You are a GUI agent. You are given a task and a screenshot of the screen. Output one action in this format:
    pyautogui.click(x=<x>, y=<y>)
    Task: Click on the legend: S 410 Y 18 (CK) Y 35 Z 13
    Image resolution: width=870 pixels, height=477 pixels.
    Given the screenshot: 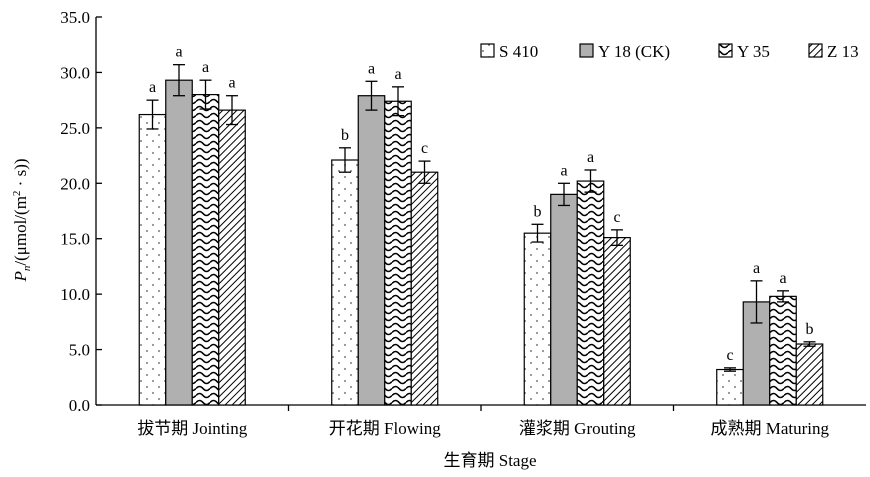 What is the action you would take?
    pyautogui.click(x=669, y=51)
    